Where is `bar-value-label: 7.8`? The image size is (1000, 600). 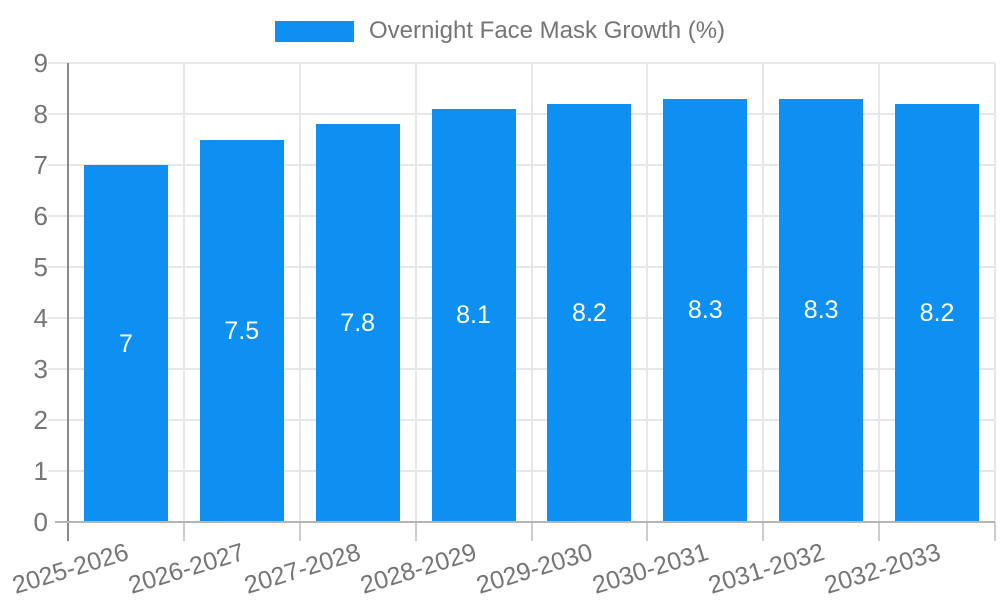
bar-value-label: 7.8 is located at coordinates (358, 323).